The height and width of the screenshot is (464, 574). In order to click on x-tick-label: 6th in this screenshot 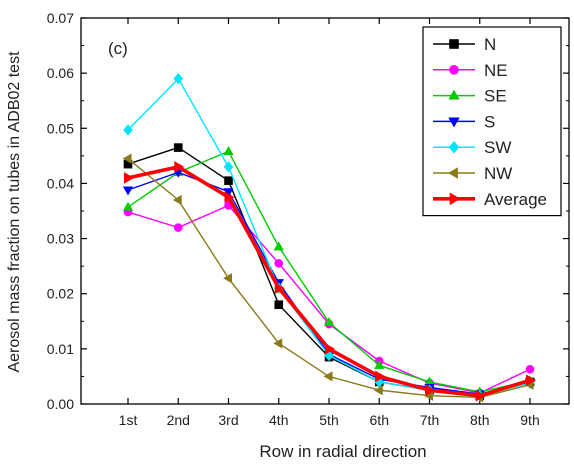, I will do `click(379, 420)`.